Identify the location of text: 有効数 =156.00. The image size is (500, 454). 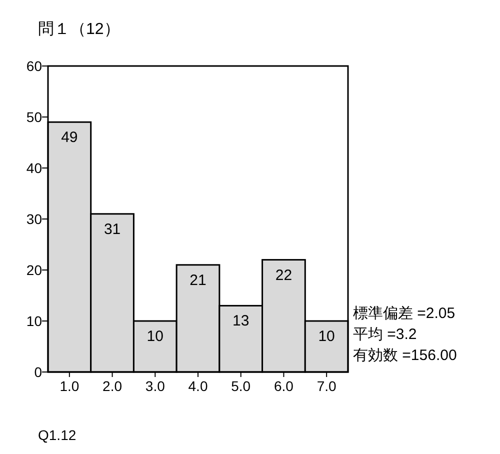
(405, 355).